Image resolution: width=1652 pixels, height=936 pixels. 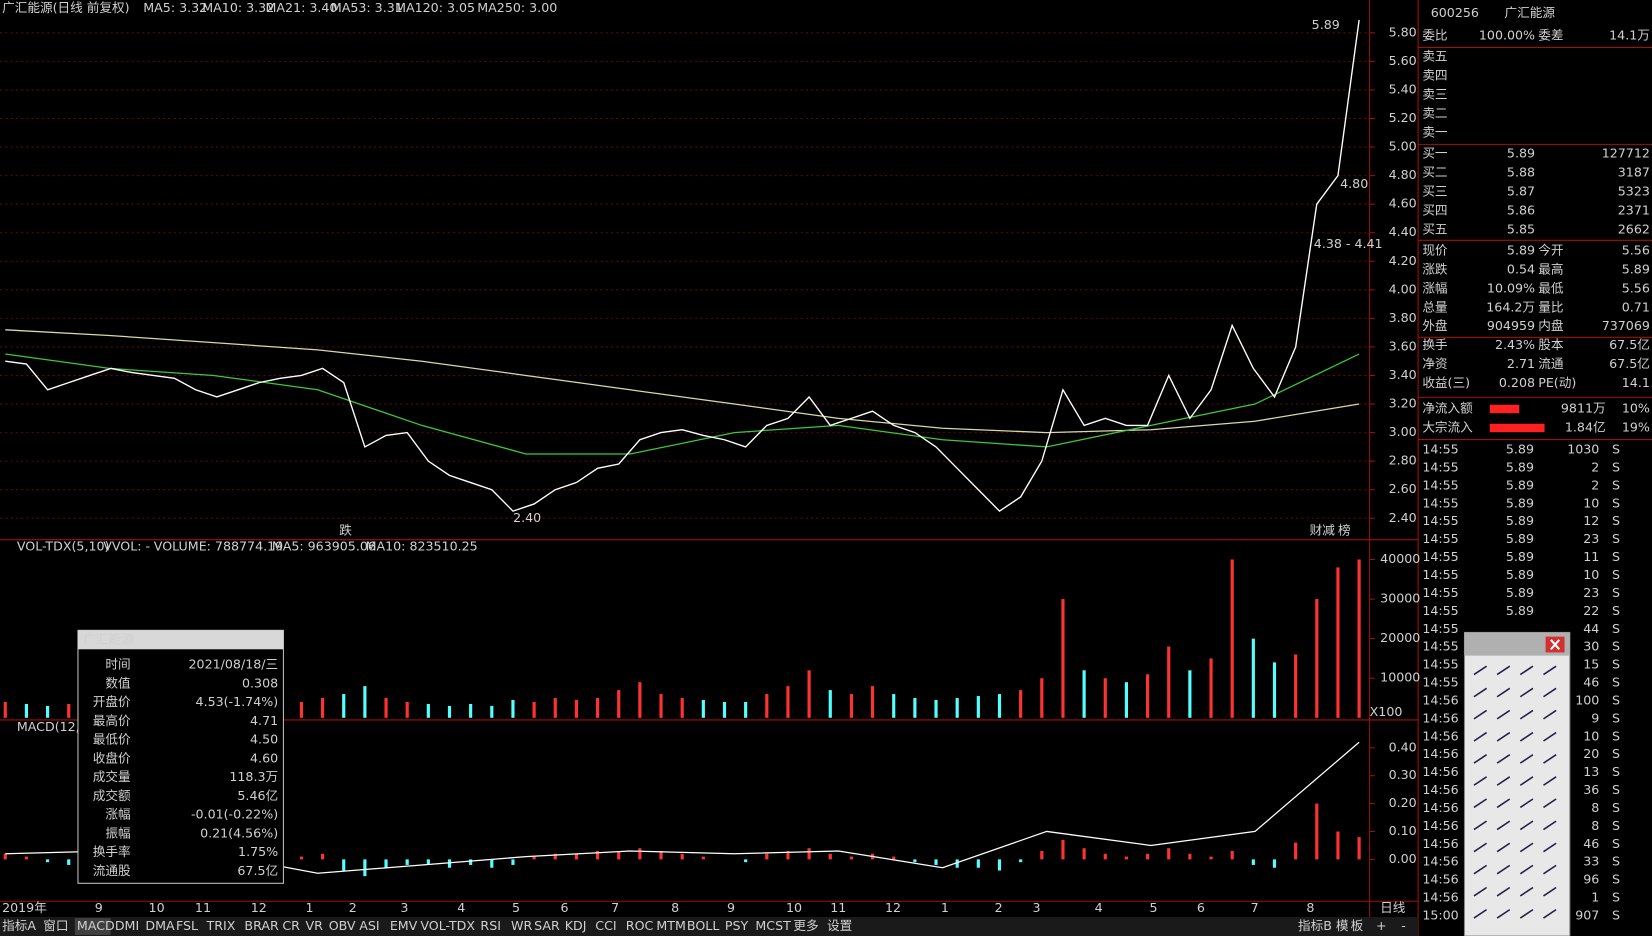 I want to click on tab: DMA, so click(x=160, y=925).